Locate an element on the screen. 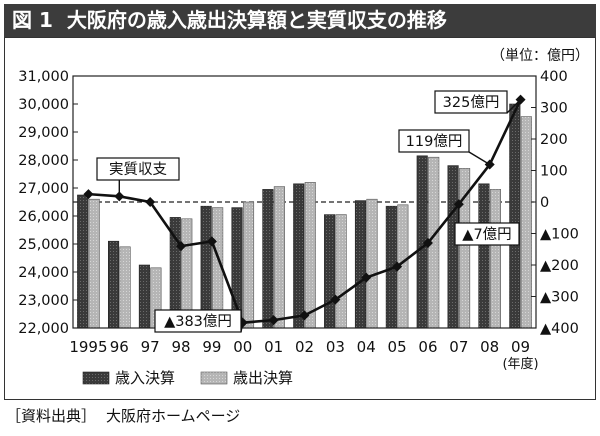 This screenshot has width=600, height=436. source-citation: ［資料出典］ 大阪府ホームページ is located at coordinates (123, 415).